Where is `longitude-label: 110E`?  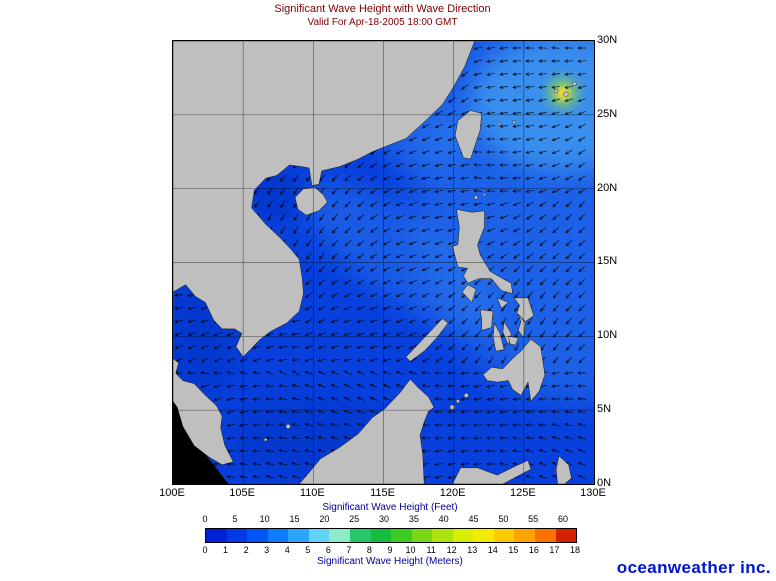 longitude-label: 110E is located at coordinates (312, 493).